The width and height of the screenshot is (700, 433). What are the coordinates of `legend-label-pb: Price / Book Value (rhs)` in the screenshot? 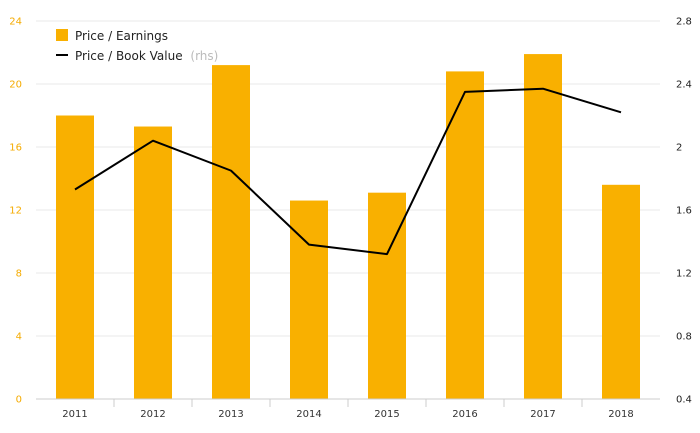 It's located at (146, 56).